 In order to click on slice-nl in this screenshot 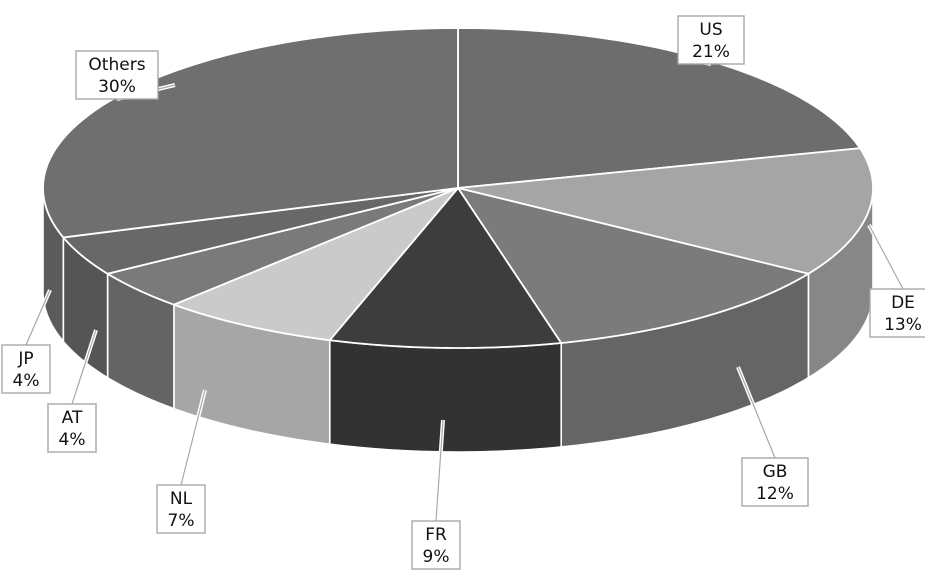, I will do `click(316, 264)`.